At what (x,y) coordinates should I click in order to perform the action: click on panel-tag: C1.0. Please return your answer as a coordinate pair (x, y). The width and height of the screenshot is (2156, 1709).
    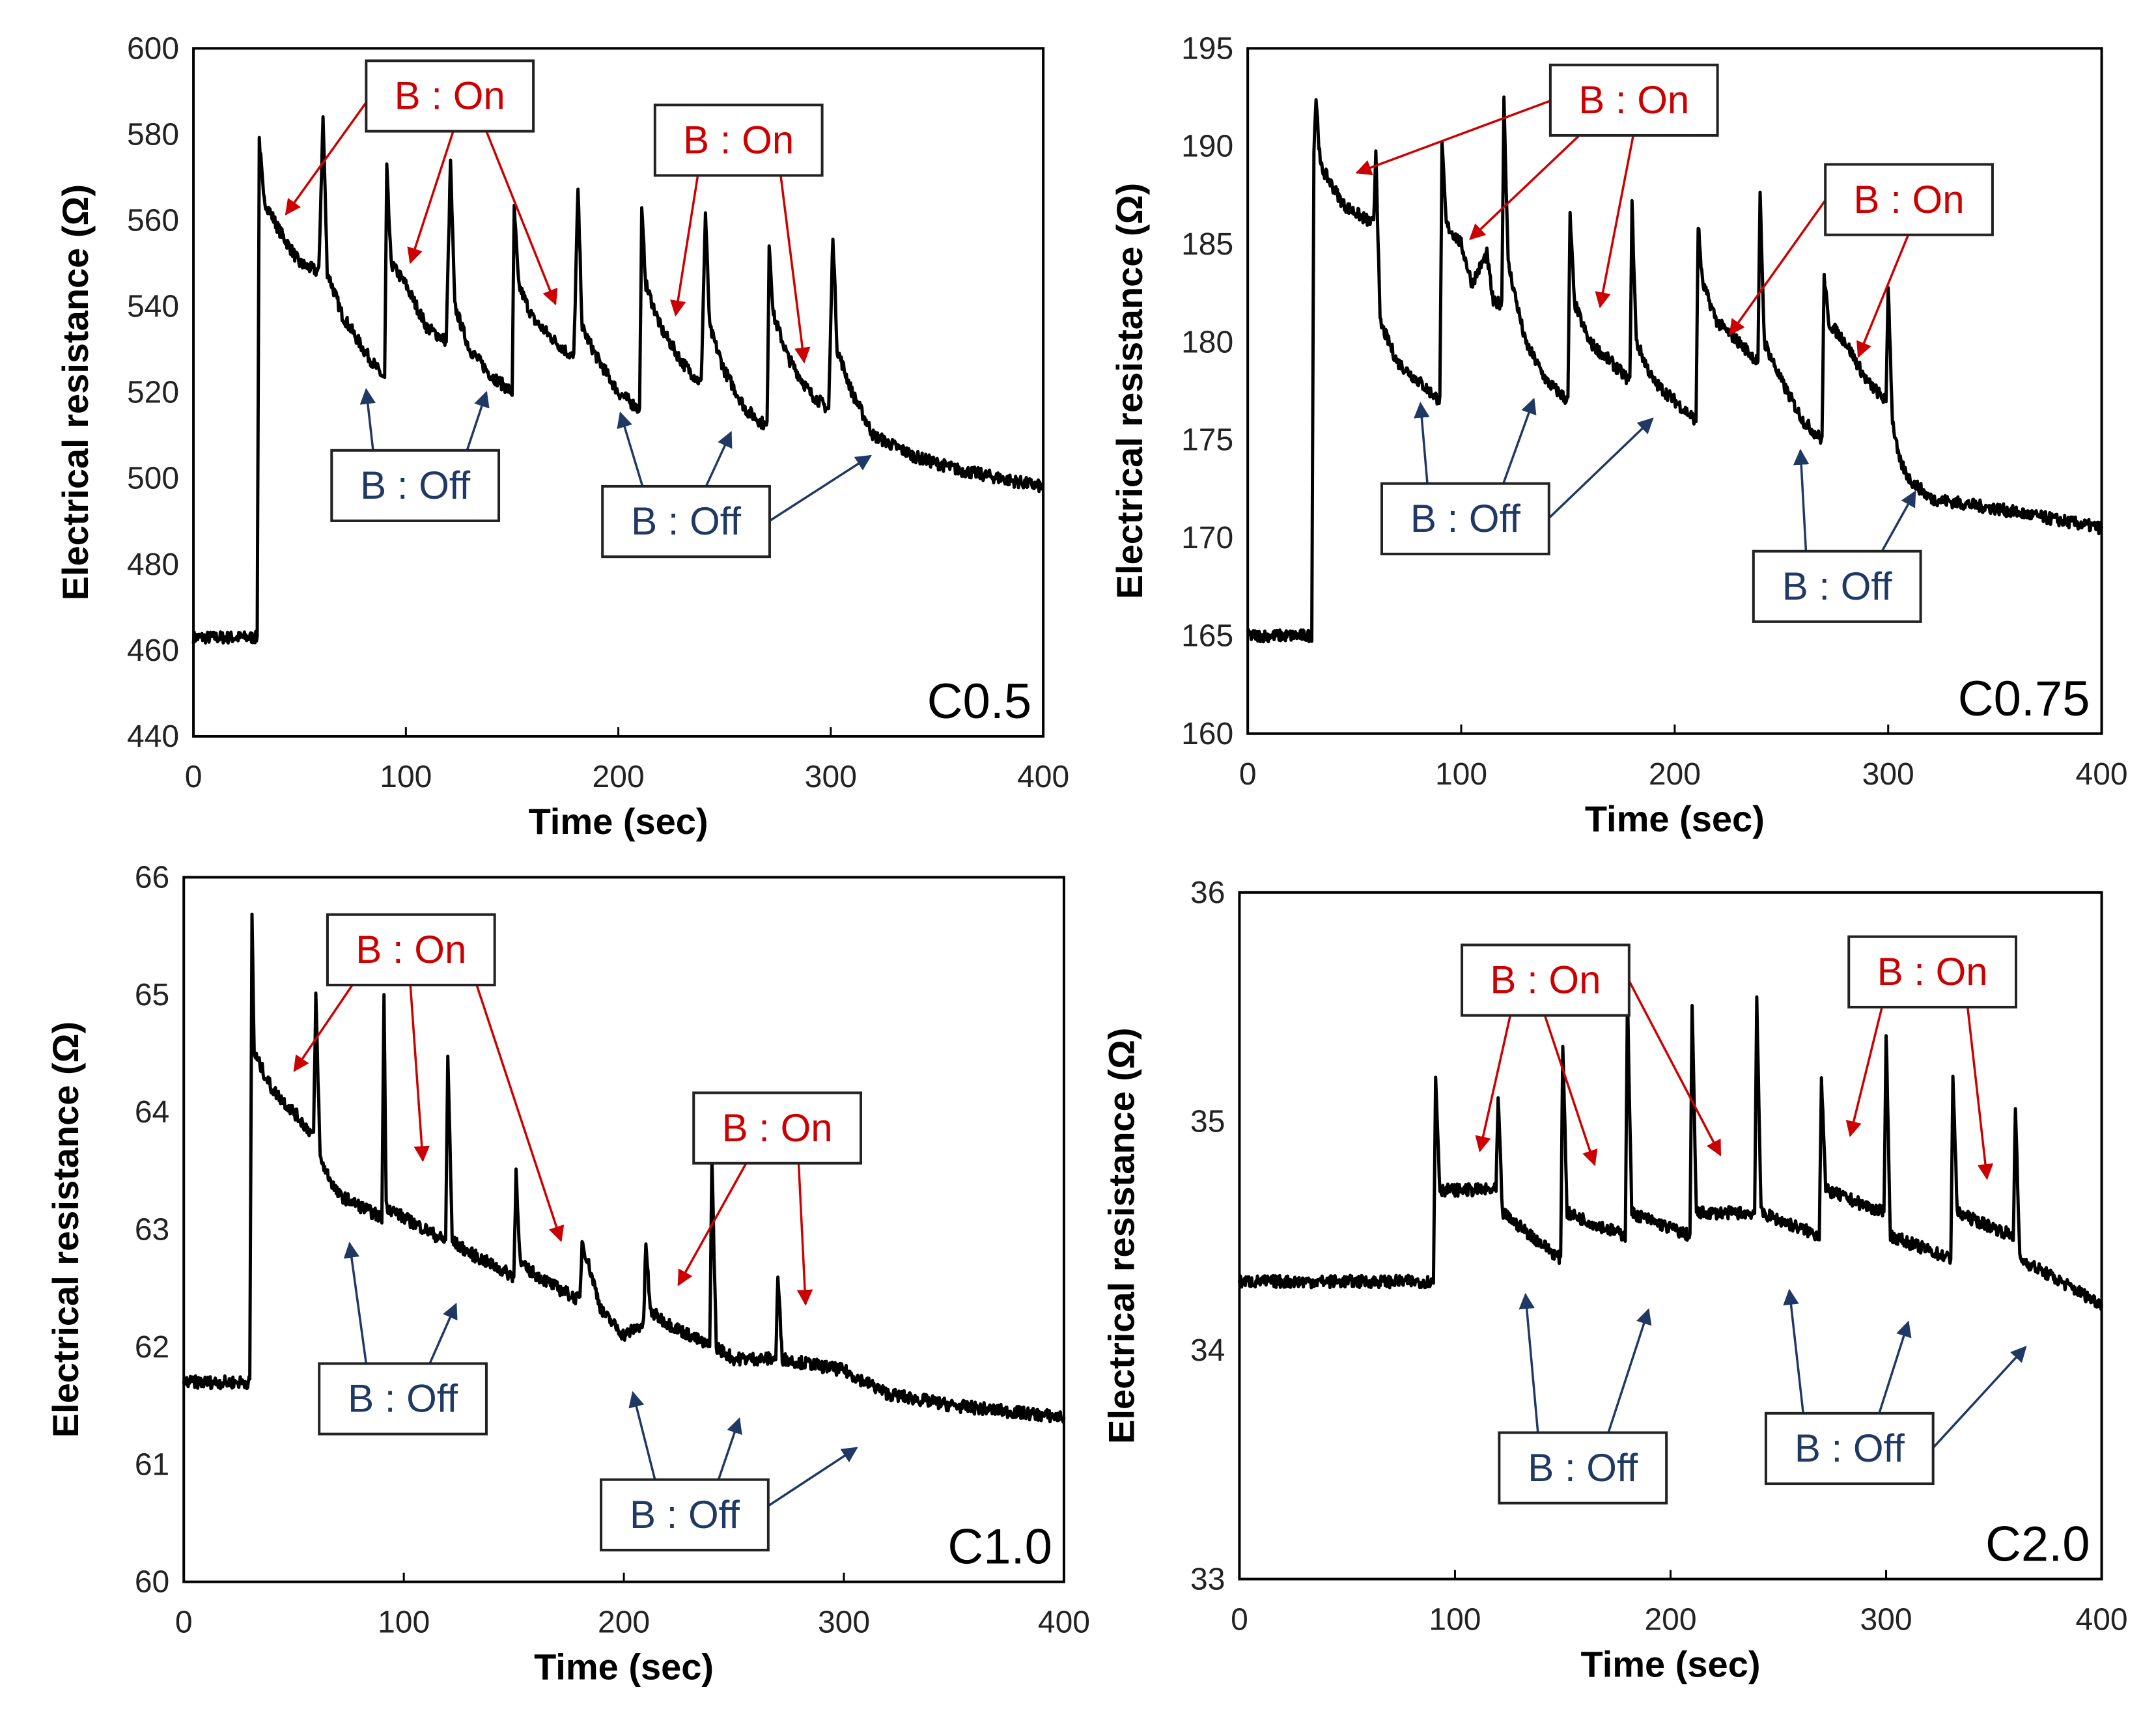
    Looking at the image, I should click on (1000, 1547).